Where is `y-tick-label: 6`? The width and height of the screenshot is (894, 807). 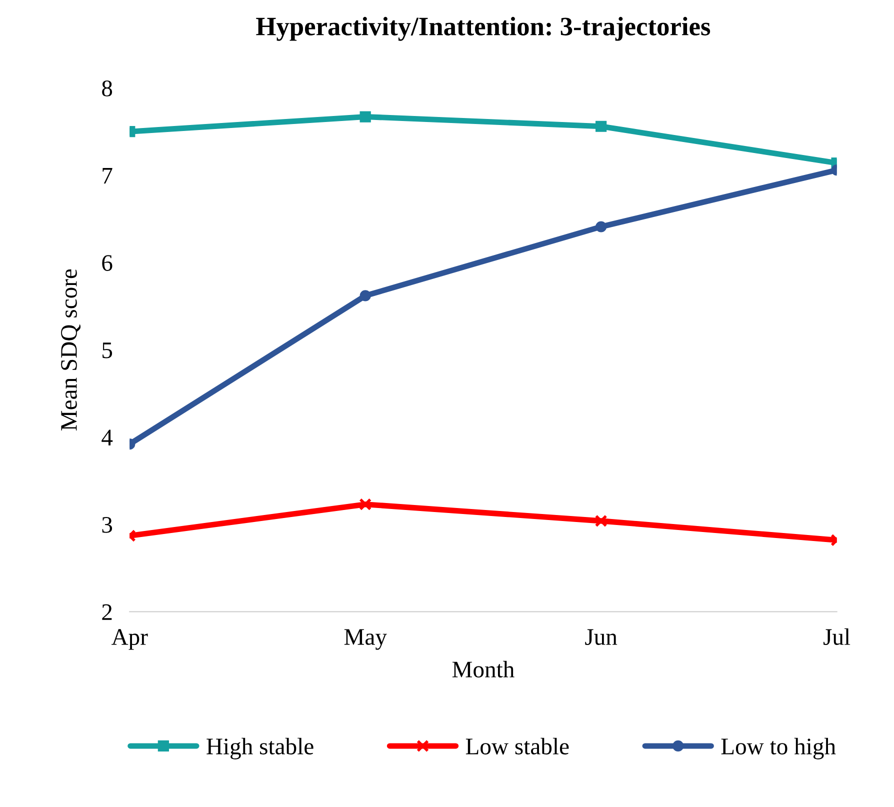 y-tick-label: 6 is located at coordinates (107, 263).